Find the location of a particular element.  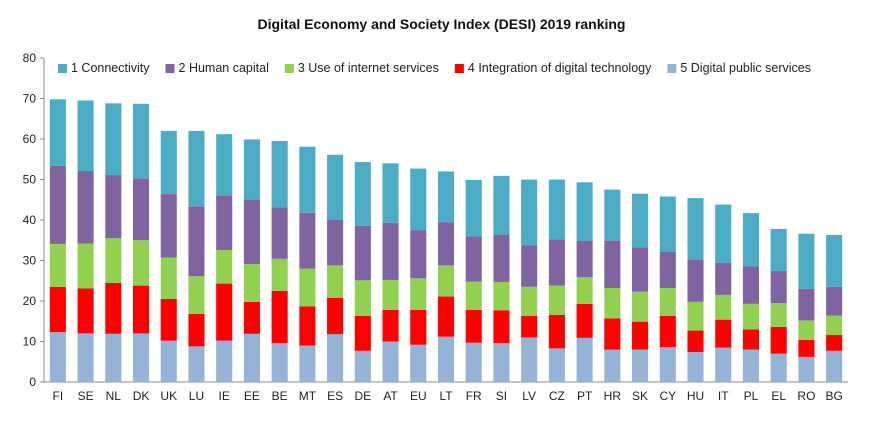

x-tick-label: BG is located at coordinates (833, 396).